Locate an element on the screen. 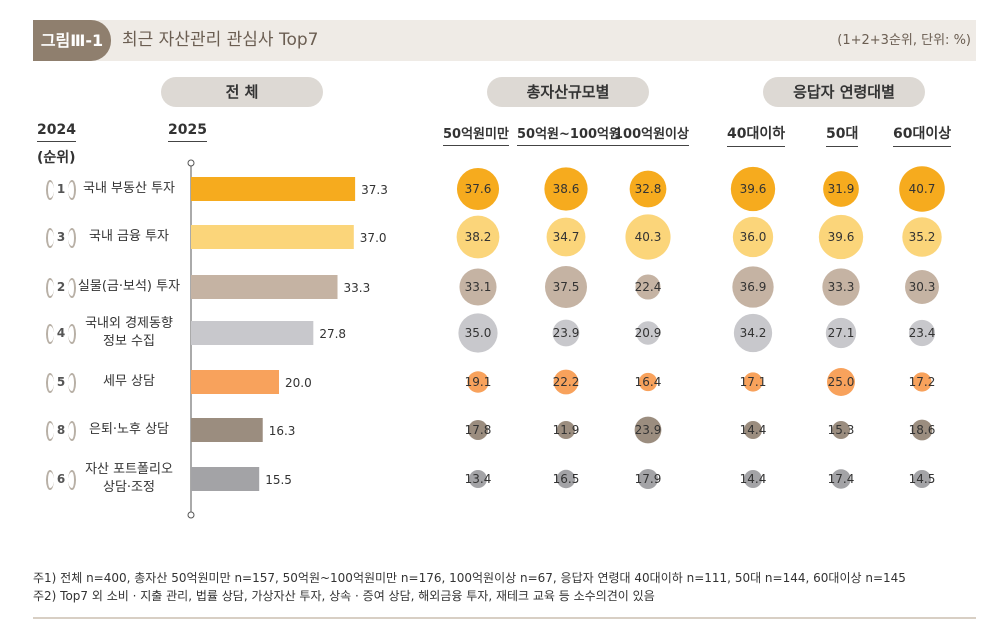 This screenshot has width=1007, height=624. bubble-value-label: 32.8 is located at coordinates (648, 189).